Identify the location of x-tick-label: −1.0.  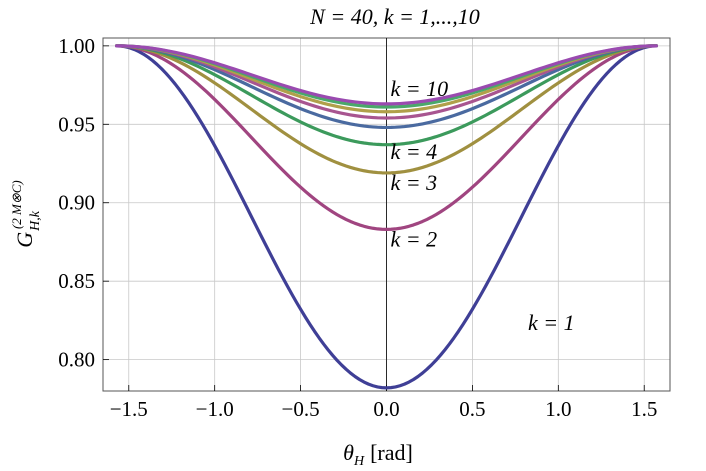
(215, 409).